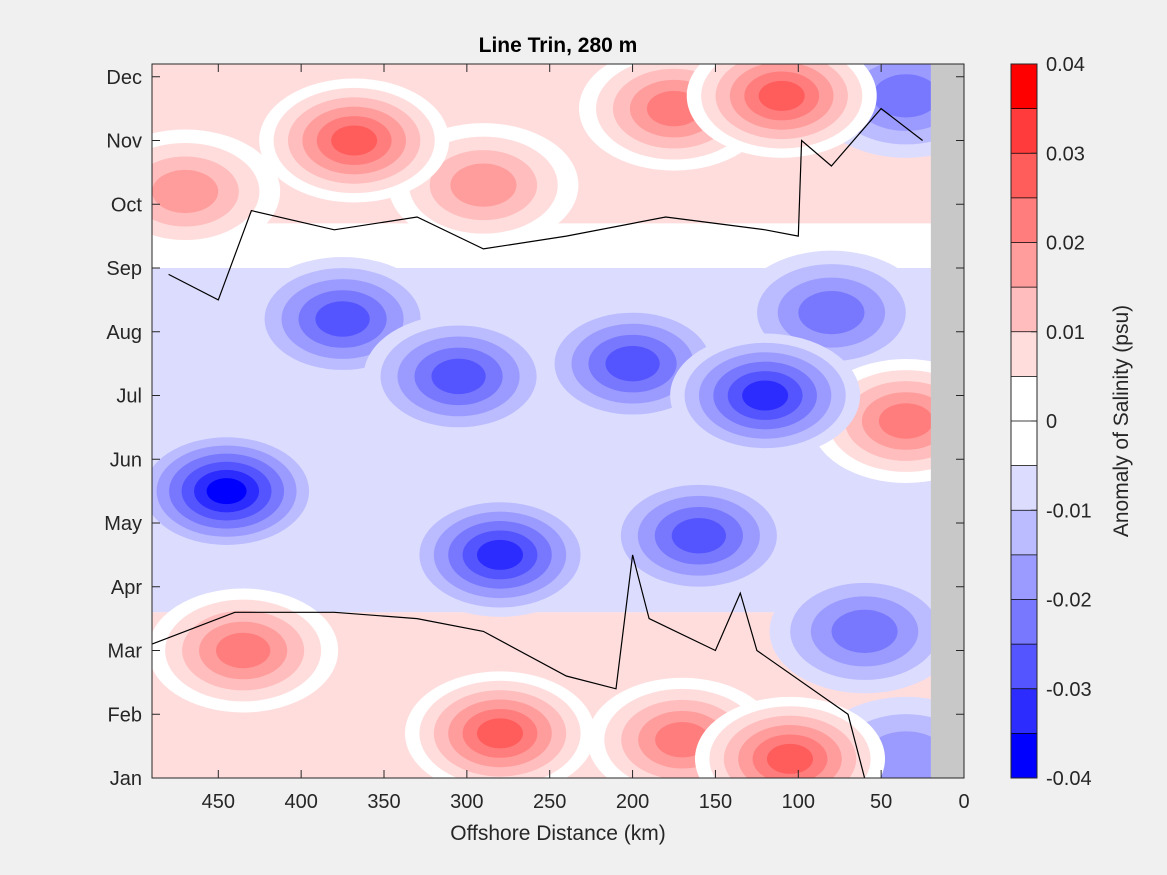 This screenshot has width=1167, height=875. Describe the element at coordinates (1065, 333) in the screenshot. I see `colorbar-tick-label: 0.01` at that location.